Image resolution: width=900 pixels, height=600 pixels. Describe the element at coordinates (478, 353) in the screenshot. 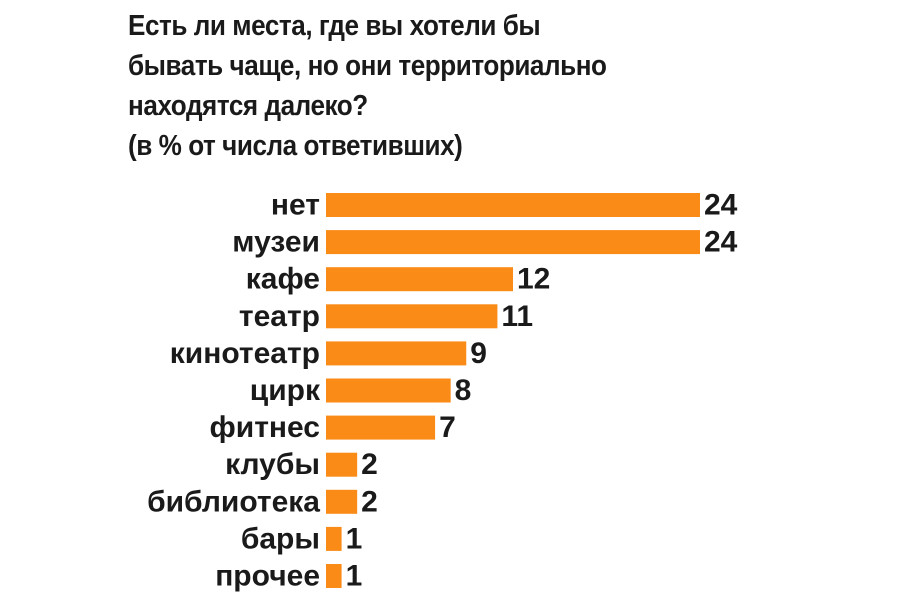

I see `value-label-4: 9` at that location.